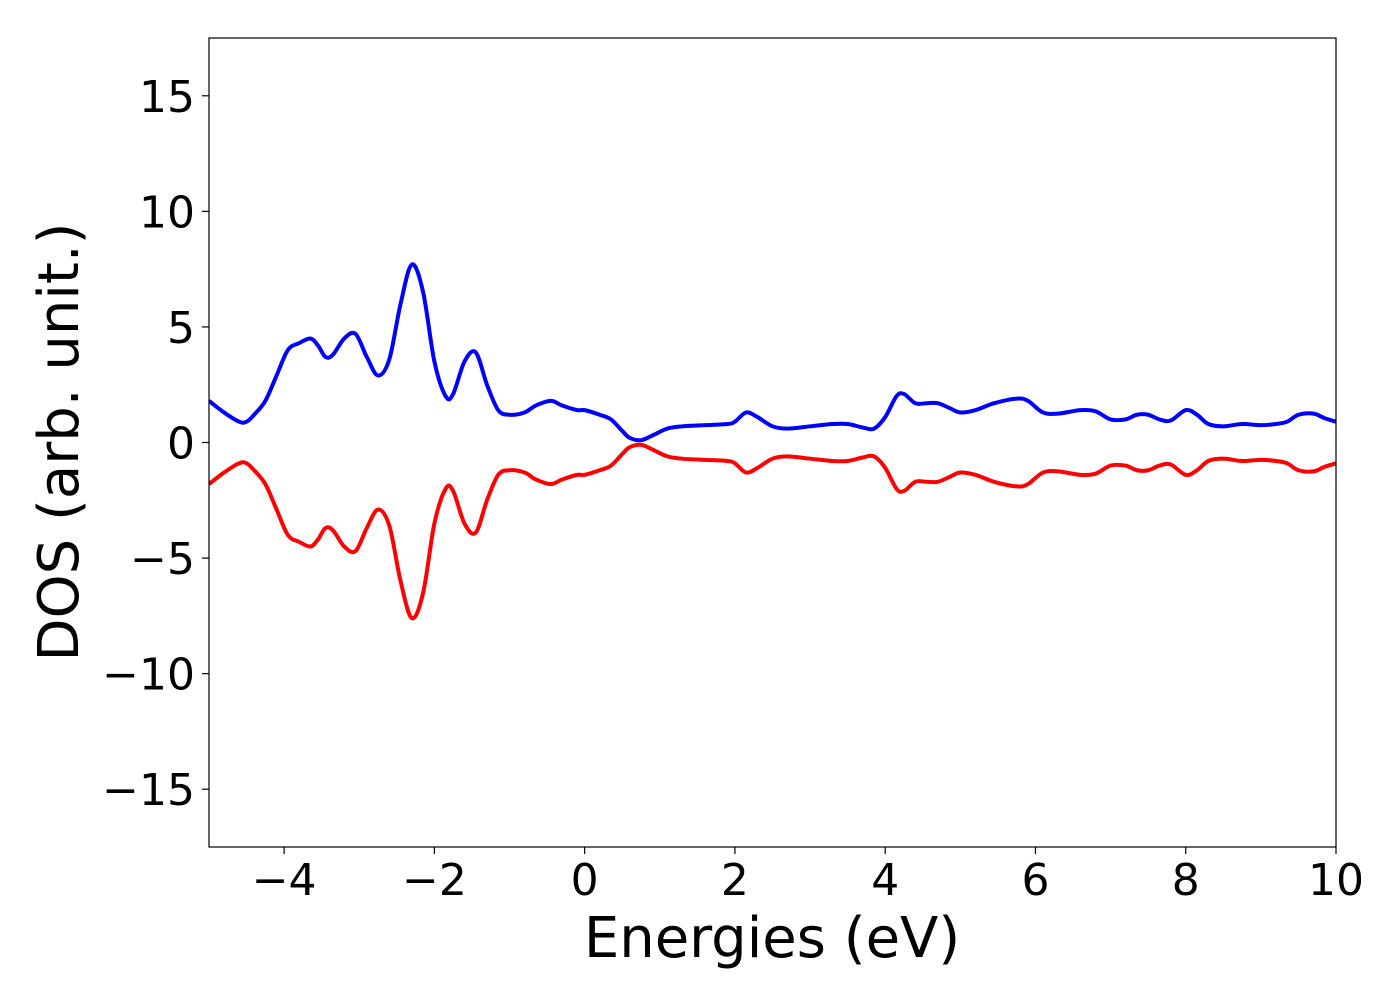 The height and width of the screenshot is (1000, 1400). Describe the element at coordinates (181, 328) in the screenshot. I see `y-tick-label: 5` at that location.